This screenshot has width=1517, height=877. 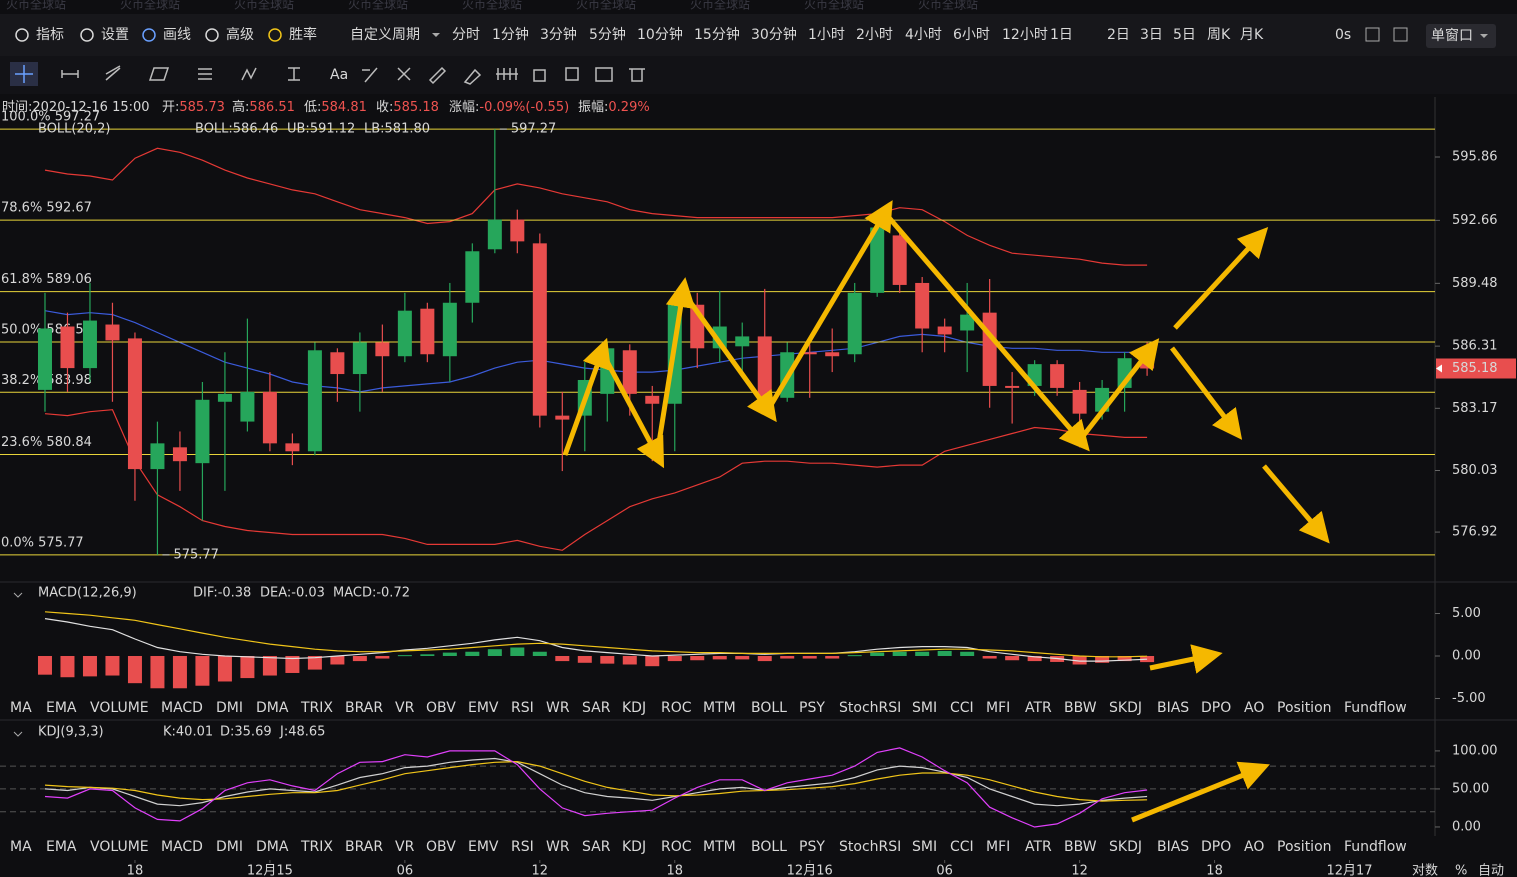 What do you see at coordinates (303, 34) in the screenshot?
I see `toolbar-button: 胜率` at bounding box center [303, 34].